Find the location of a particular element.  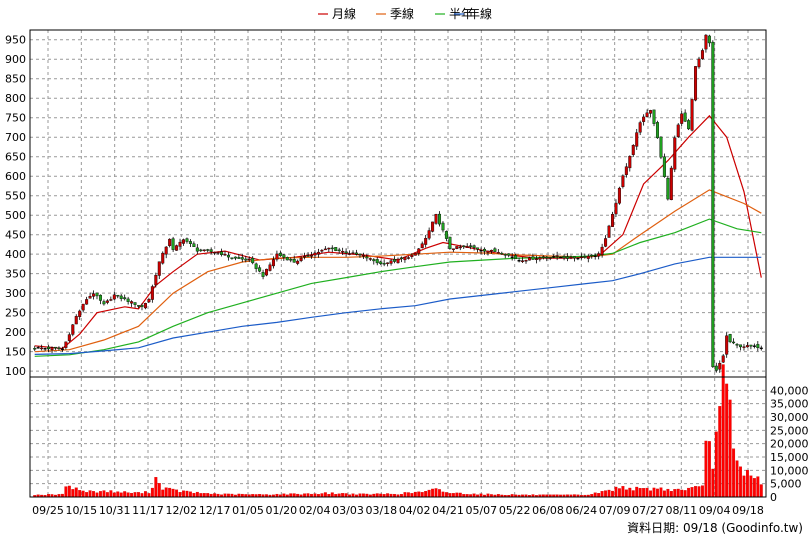

x-tick-label: 06/08 is located at coordinates (548, 510).